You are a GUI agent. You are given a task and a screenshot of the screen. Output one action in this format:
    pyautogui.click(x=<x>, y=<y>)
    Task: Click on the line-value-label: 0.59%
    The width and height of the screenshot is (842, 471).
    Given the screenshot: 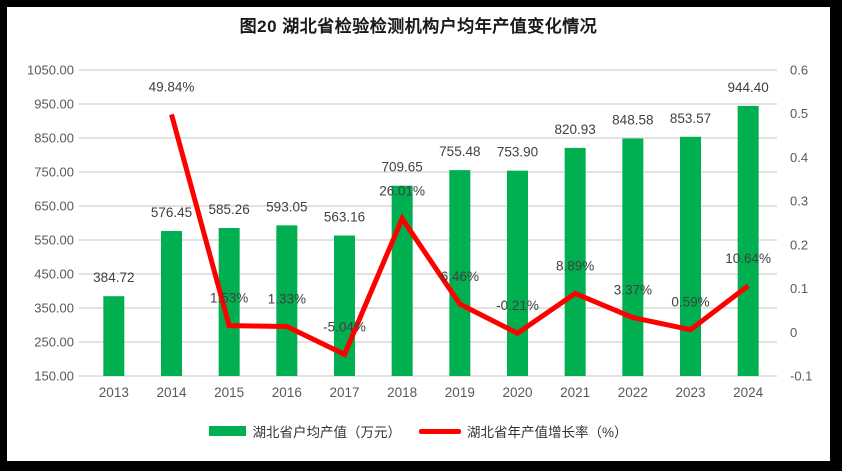 What is the action you would take?
    pyautogui.click(x=690, y=302)
    